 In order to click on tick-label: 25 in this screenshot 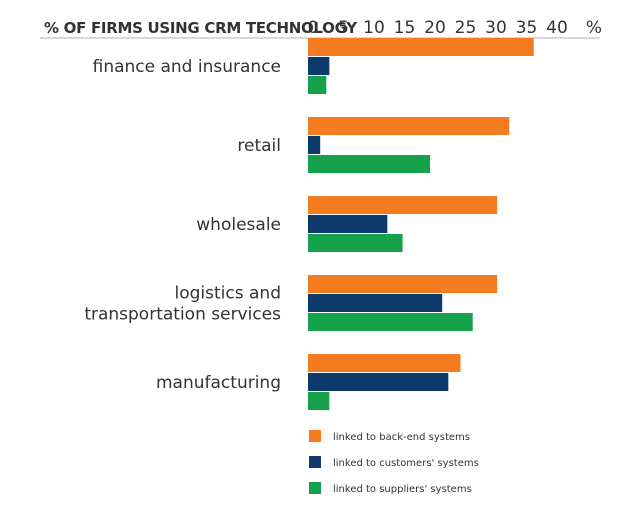, I will do `click(466, 28)`.